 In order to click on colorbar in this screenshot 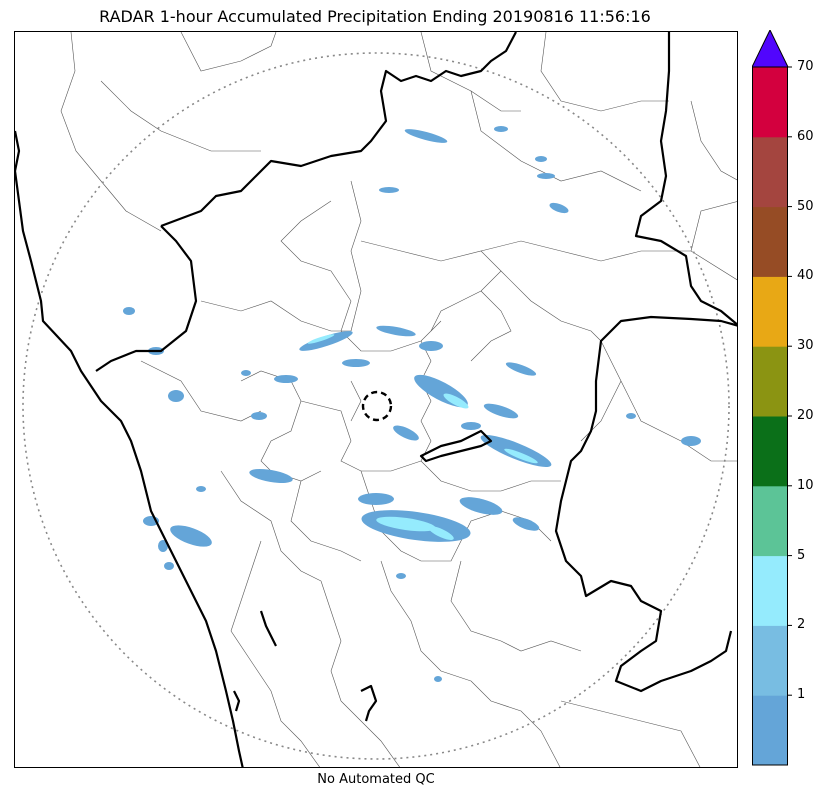, I will do `click(772, 398)`.